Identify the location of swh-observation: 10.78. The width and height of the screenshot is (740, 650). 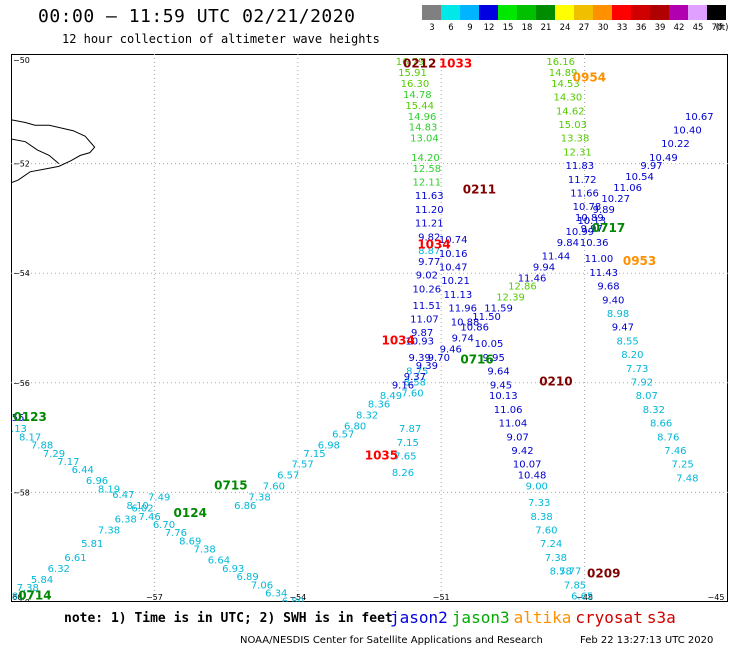
(587, 207).